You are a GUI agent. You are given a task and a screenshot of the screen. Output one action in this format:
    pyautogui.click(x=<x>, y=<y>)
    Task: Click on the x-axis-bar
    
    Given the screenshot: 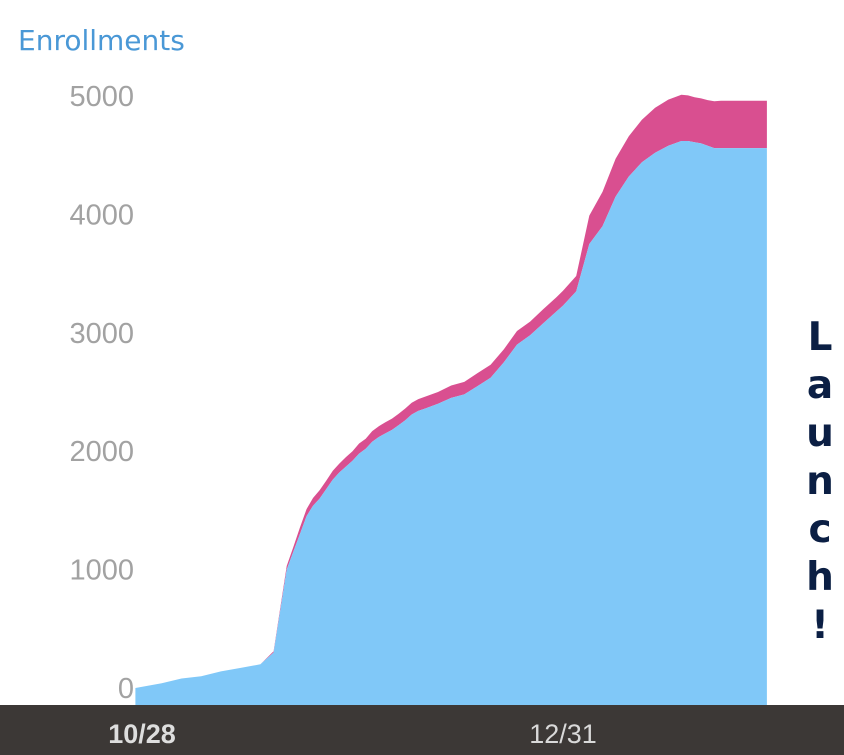 What is the action you would take?
    pyautogui.click(x=422, y=730)
    